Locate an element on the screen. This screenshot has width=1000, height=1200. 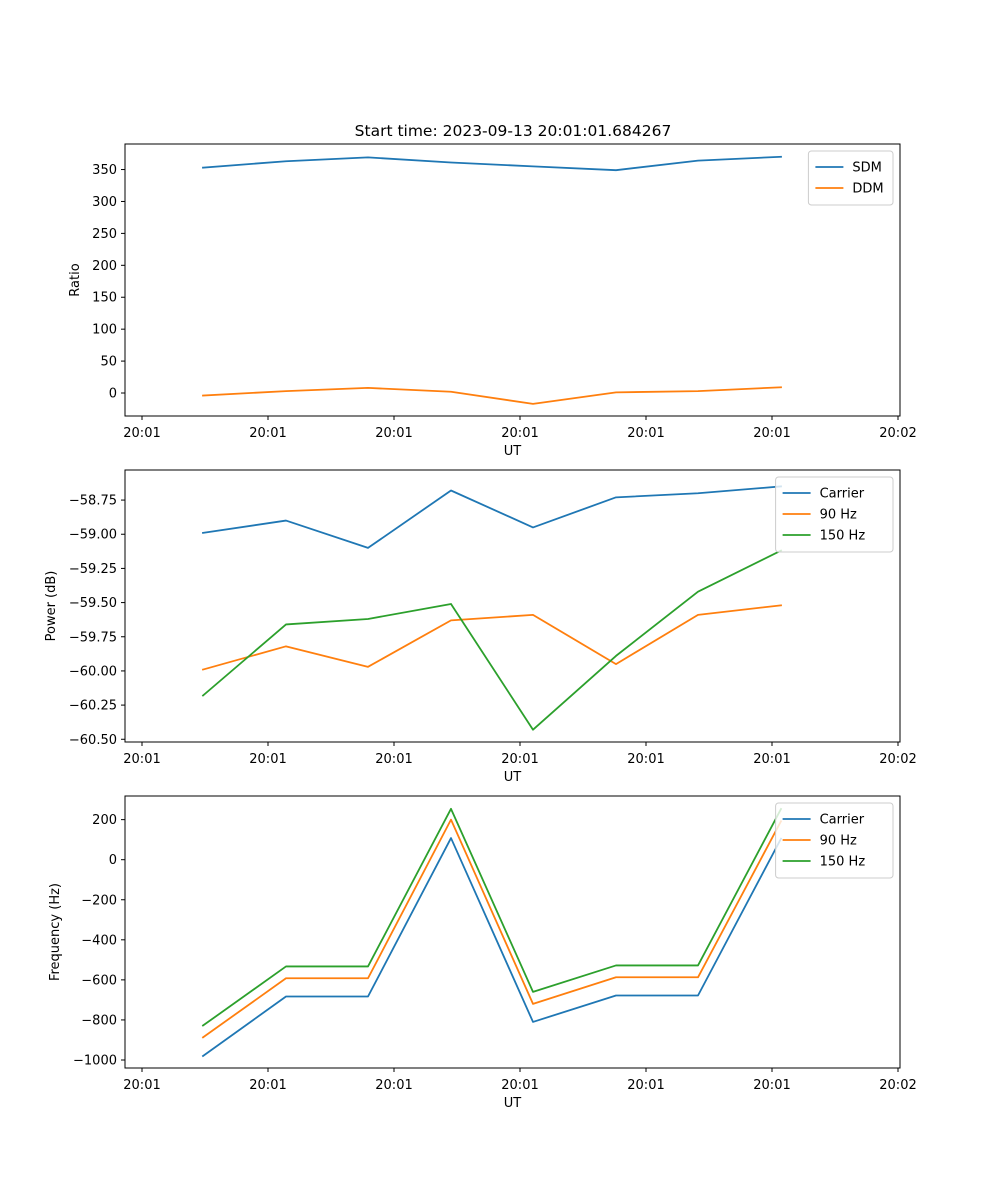
y-tick-label: −59.25 is located at coordinates (93, 569).